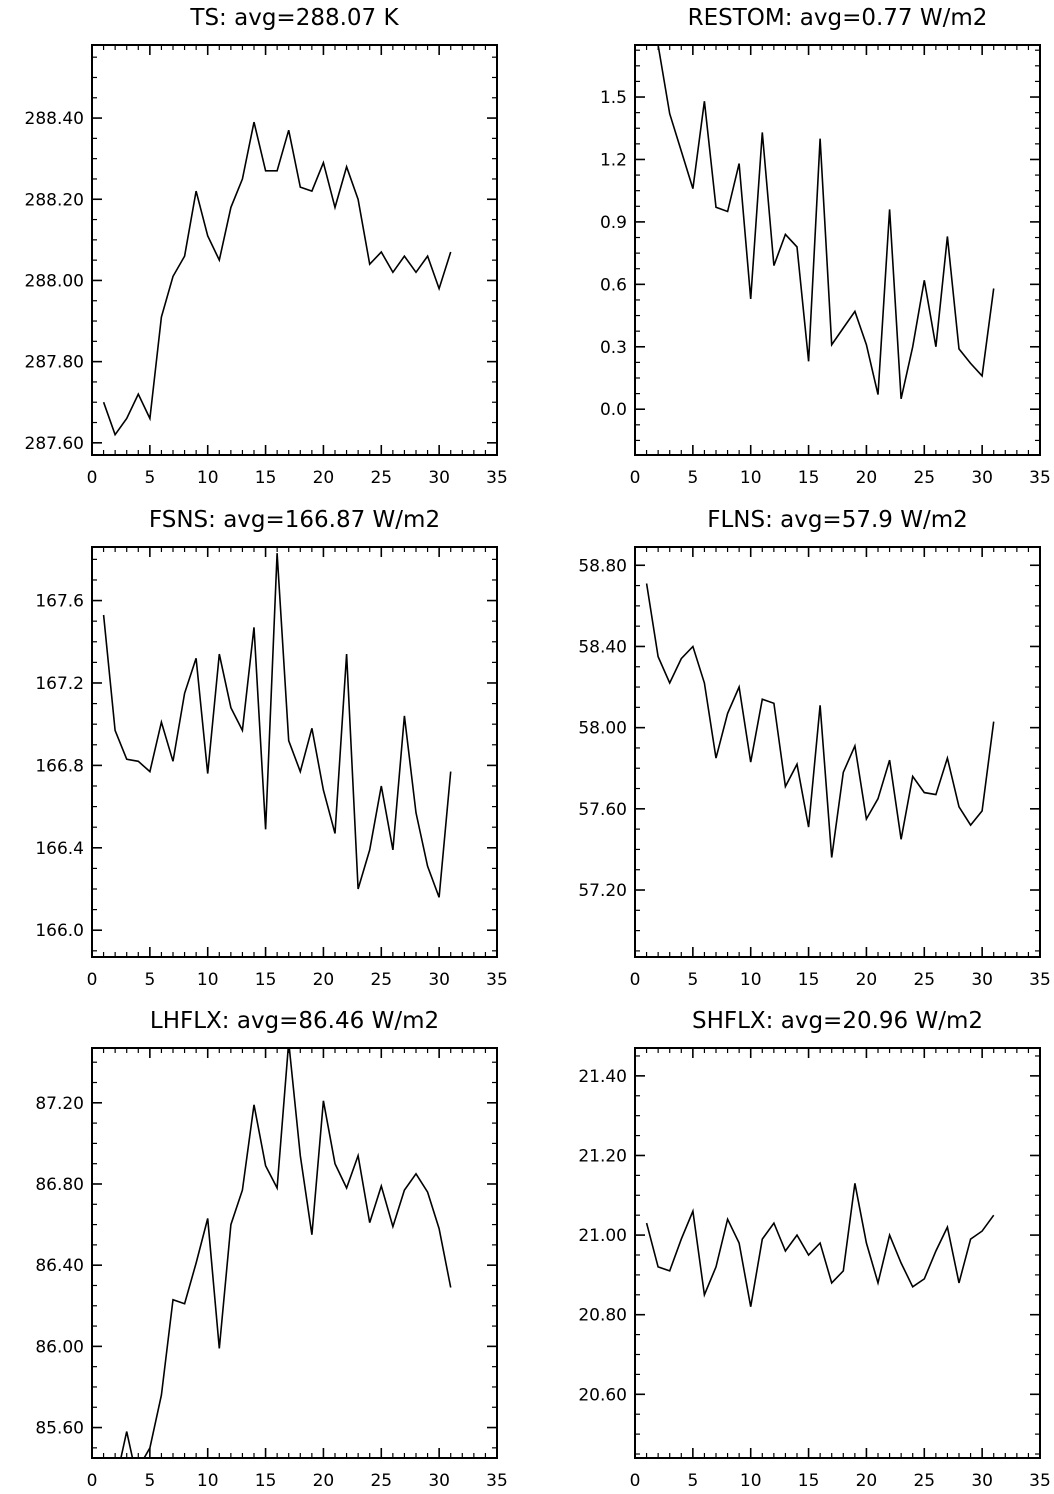  Describe the element at coordinates (602, 1077) in the screenshot. I see `y-tick-label: 21.40` at that location.